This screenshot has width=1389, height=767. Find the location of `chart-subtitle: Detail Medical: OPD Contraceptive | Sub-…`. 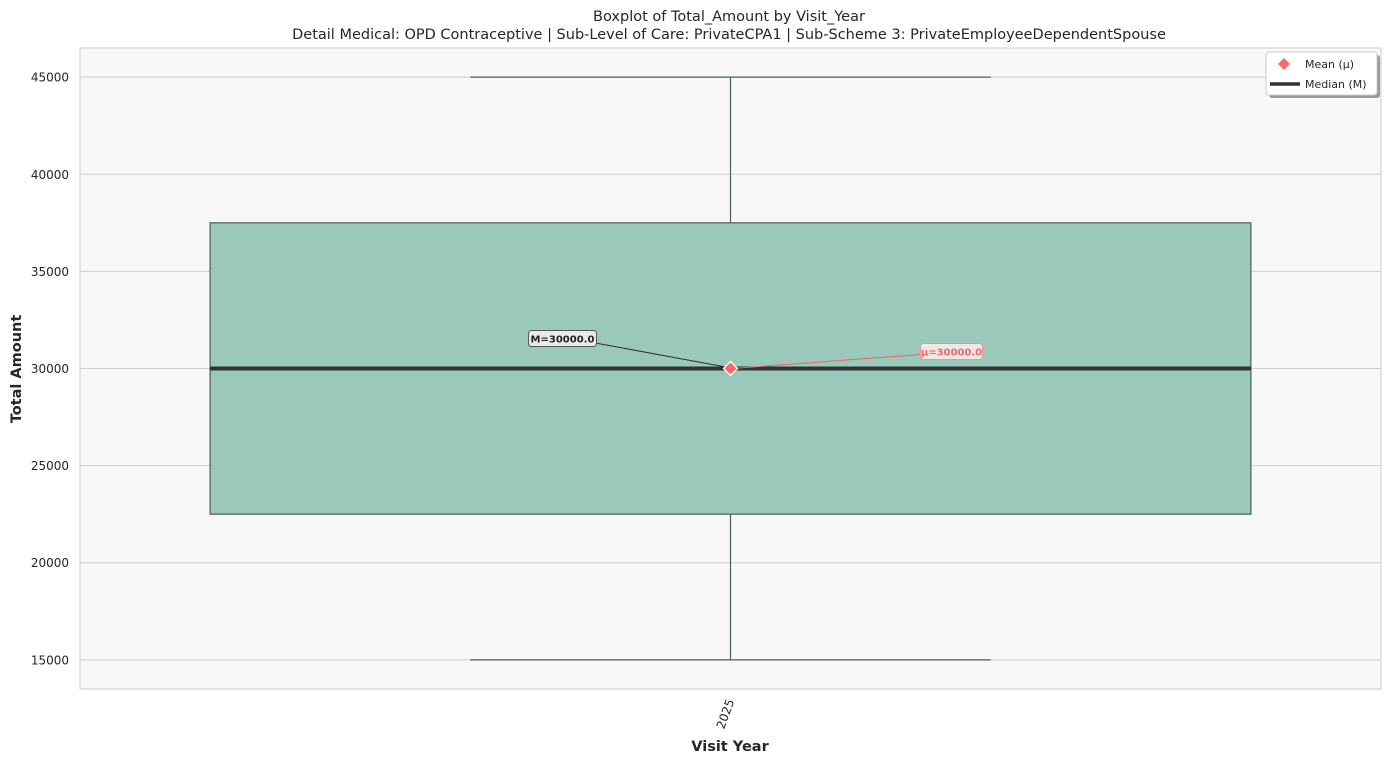

chart-subtitle: Detail Medical: OPD Contraceptive | Sub-… is located at coordinates (729, 35).